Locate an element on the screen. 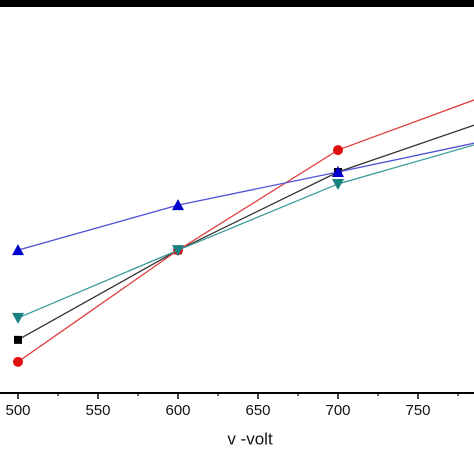 This screenshot has width=474, height=474. x-tick-label: 550 is located at coordinates (97, 410).